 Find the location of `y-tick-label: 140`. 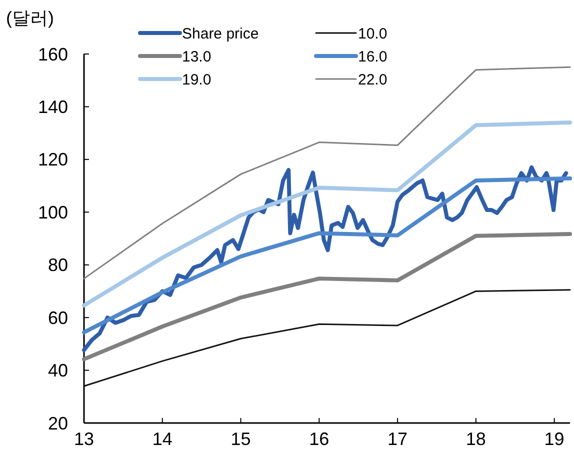

y-tick-label: 140 is located at coordinates (53, 107).